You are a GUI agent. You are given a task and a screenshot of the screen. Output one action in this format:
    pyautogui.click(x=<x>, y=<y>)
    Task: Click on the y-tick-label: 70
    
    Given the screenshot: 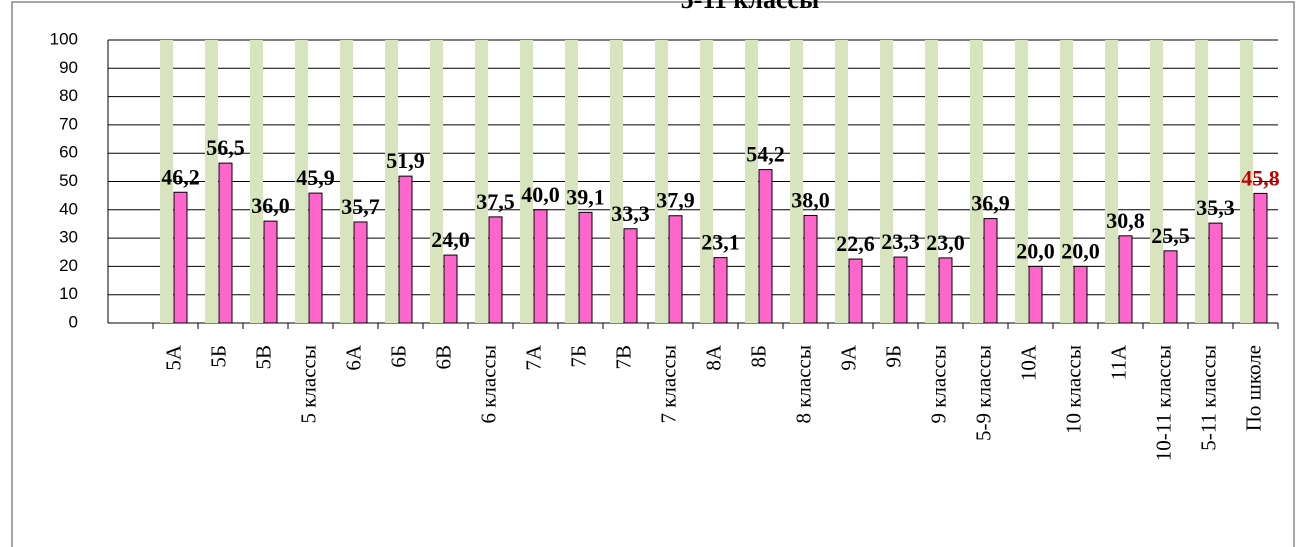 What is the action you would take?
    pyautogui.click(x=68, y=123)
    